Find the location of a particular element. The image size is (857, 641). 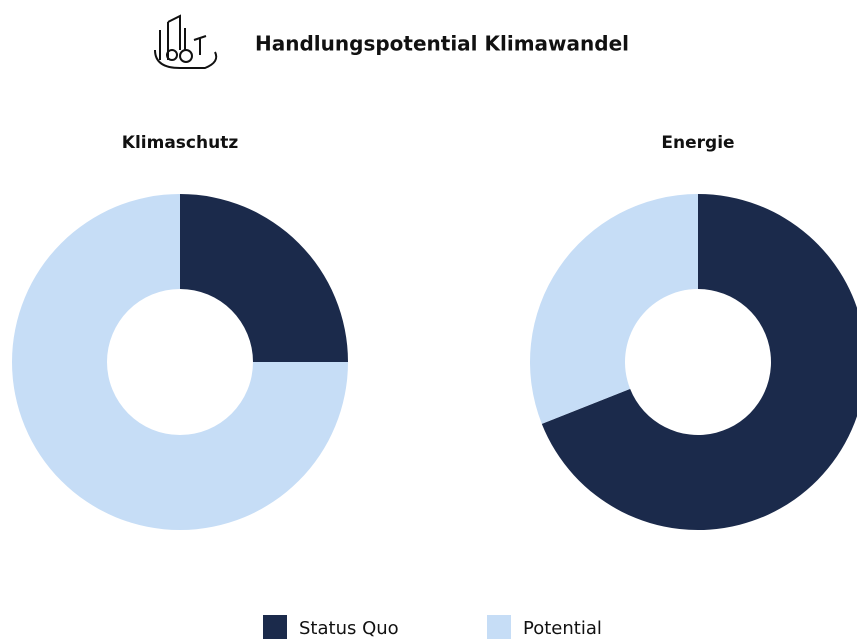

legend-label: Potential is located at coordinates (562, 628).